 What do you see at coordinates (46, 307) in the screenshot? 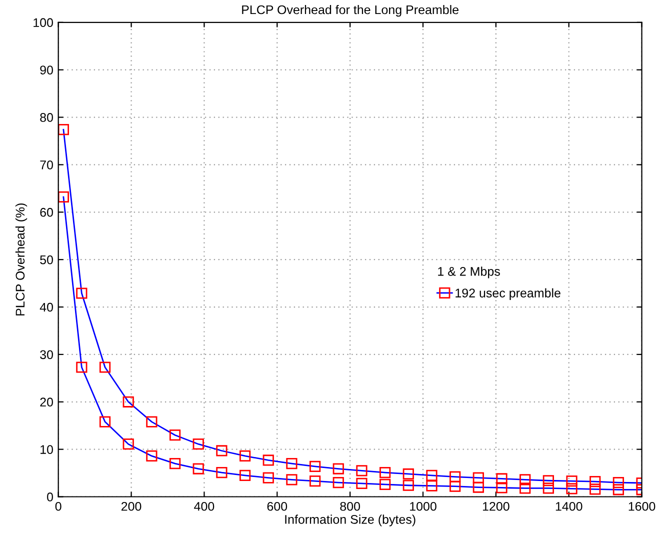
I see `y-tick-label: 40` at bounding box center [46, 307].